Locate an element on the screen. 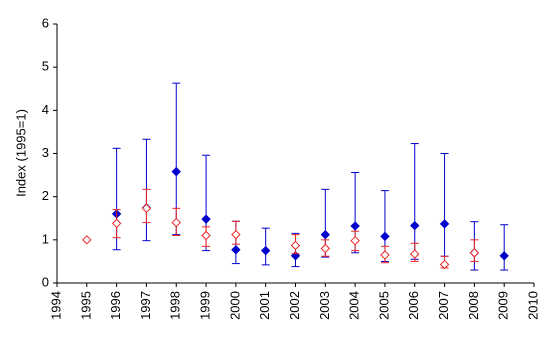 The width and height of the screenshot is (539, 350). x-tick-label: 2010 is located at coordinates (532, 305).